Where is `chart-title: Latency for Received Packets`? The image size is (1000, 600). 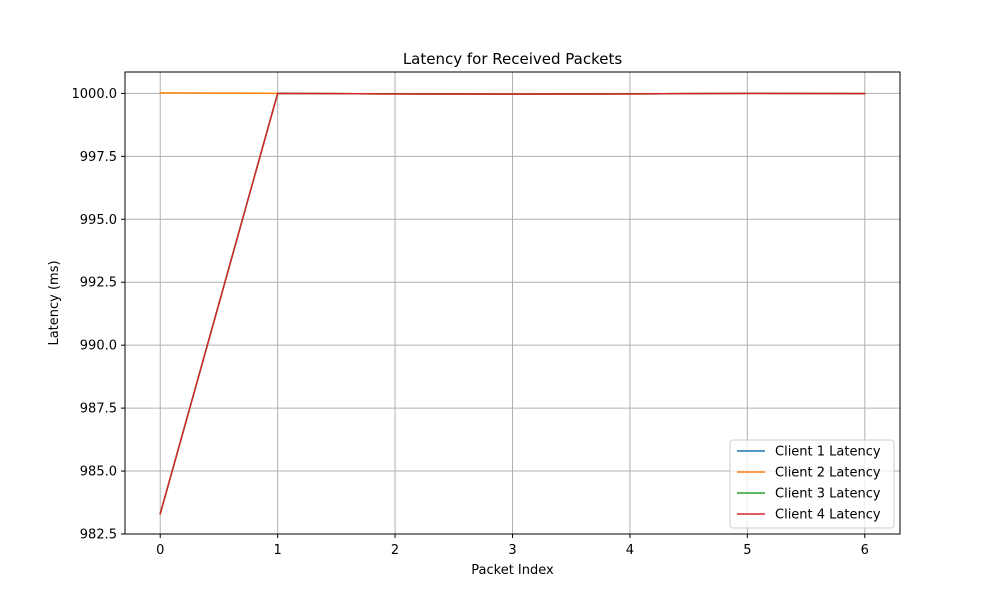 chart-title: Latency for Received Packets is located at coordinates (513, 59).